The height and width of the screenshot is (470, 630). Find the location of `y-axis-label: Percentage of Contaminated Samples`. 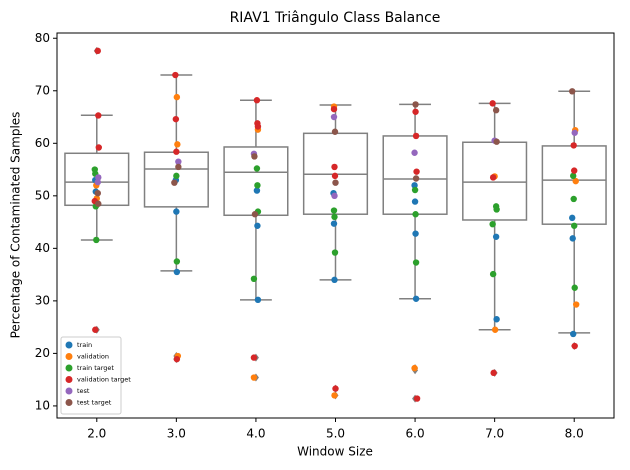

y-axis-label: Percentage of Contaminated Samples is located at coordinates (16, 225).